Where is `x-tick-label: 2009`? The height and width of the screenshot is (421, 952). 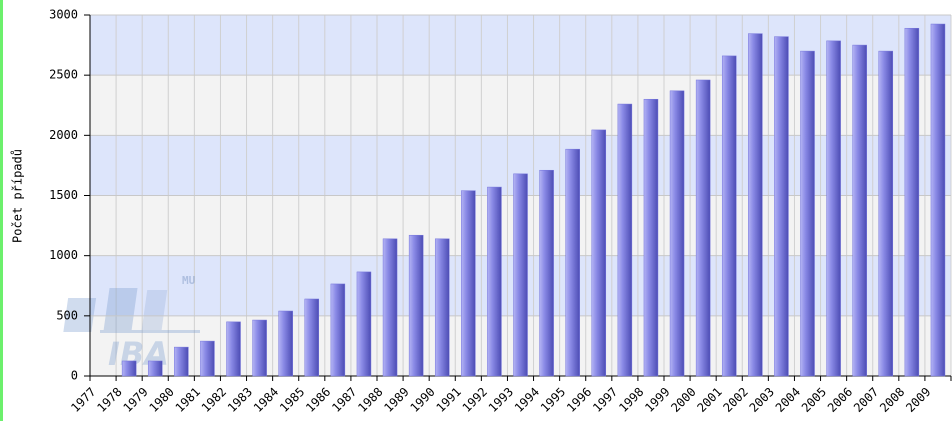 x-tick-label: 2009 is located at coordinates (918, 400).